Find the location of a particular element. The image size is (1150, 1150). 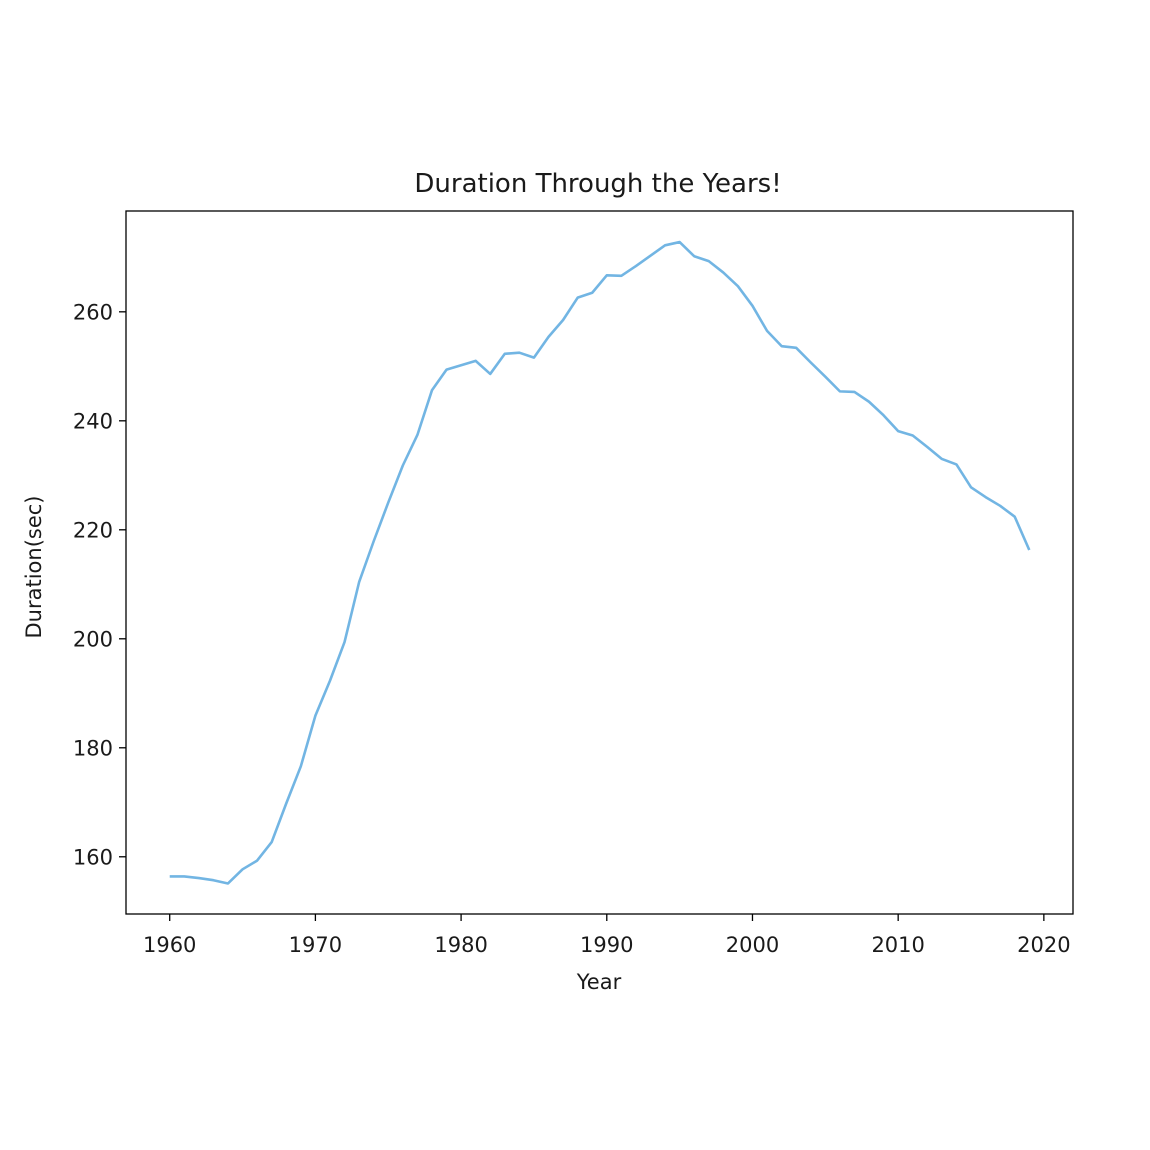

x-tick-label: 2020 is located at coordinates (1043, 945).